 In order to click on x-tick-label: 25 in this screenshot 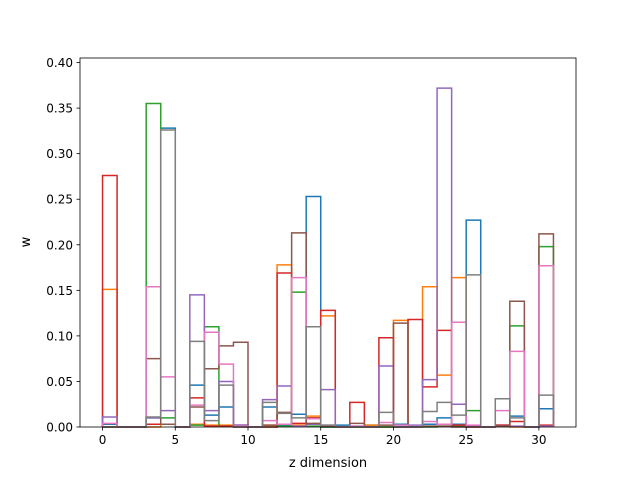, I will do `click(466, 440)`.